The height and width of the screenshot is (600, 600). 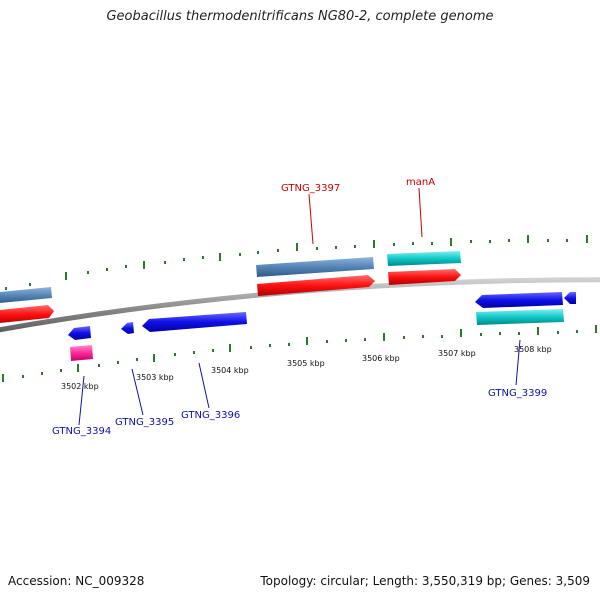 I want to click on outer-tick-row, so click(x=296, y=262).